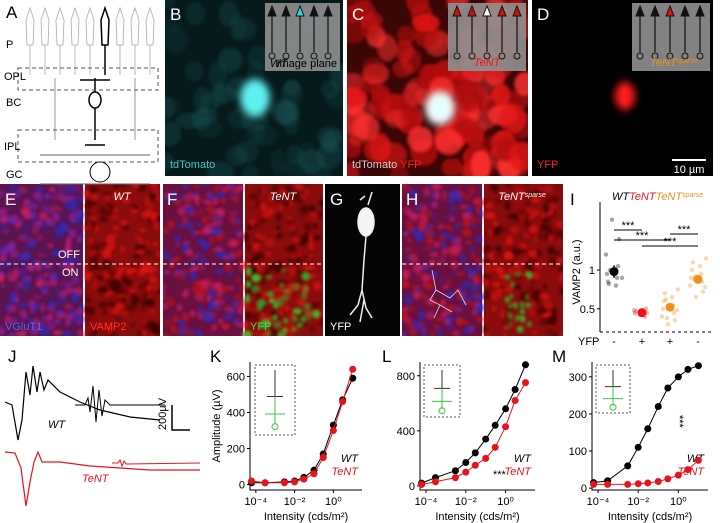  What do you see at coordinates (163, 413) in the screenshot?
I see `scale-label: 200µV` at bounding box center [163, 413].